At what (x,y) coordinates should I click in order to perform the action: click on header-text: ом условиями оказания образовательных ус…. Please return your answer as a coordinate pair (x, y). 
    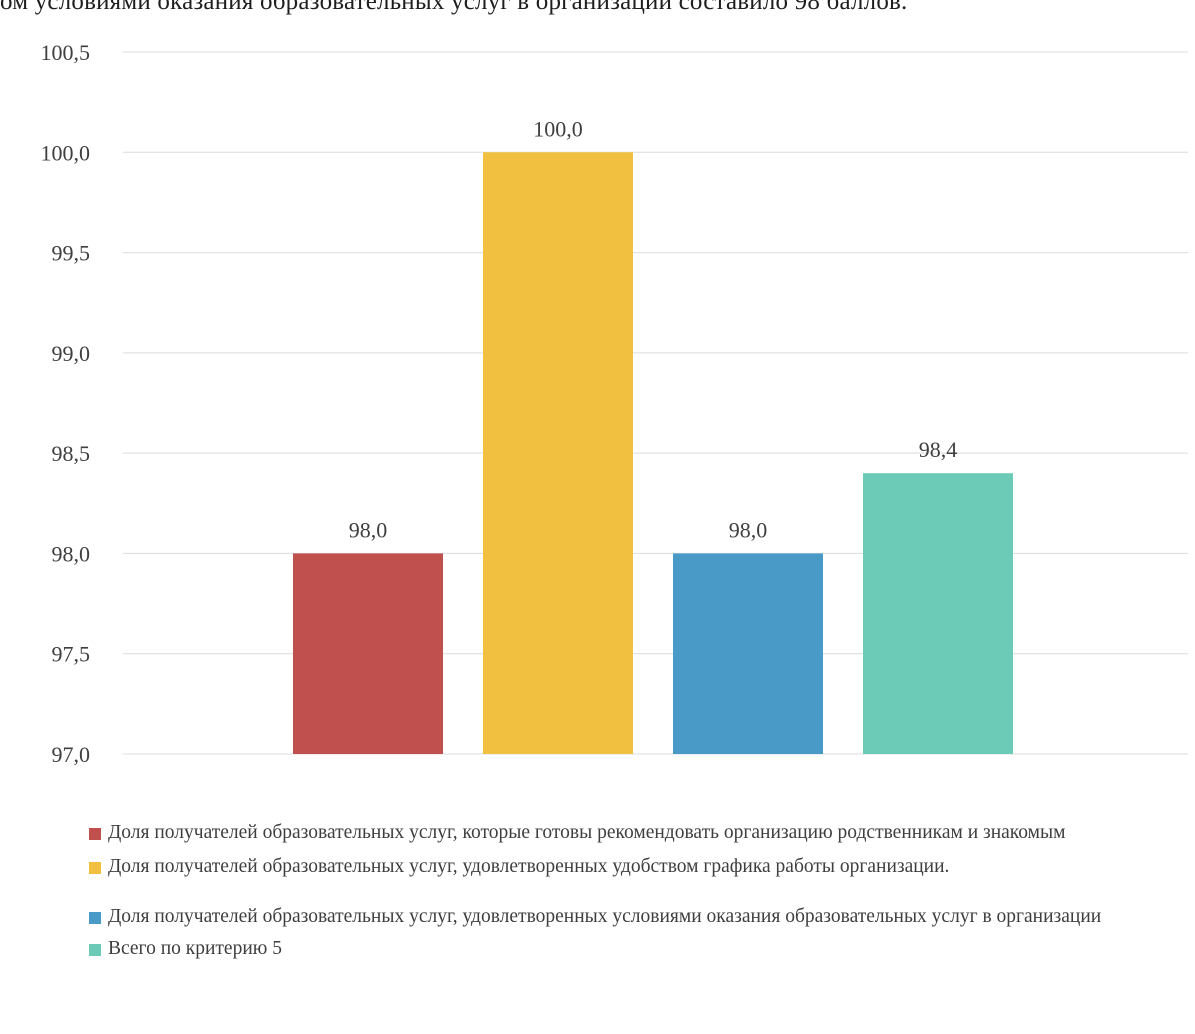
    Looking at the image, I should click on (454, 7).